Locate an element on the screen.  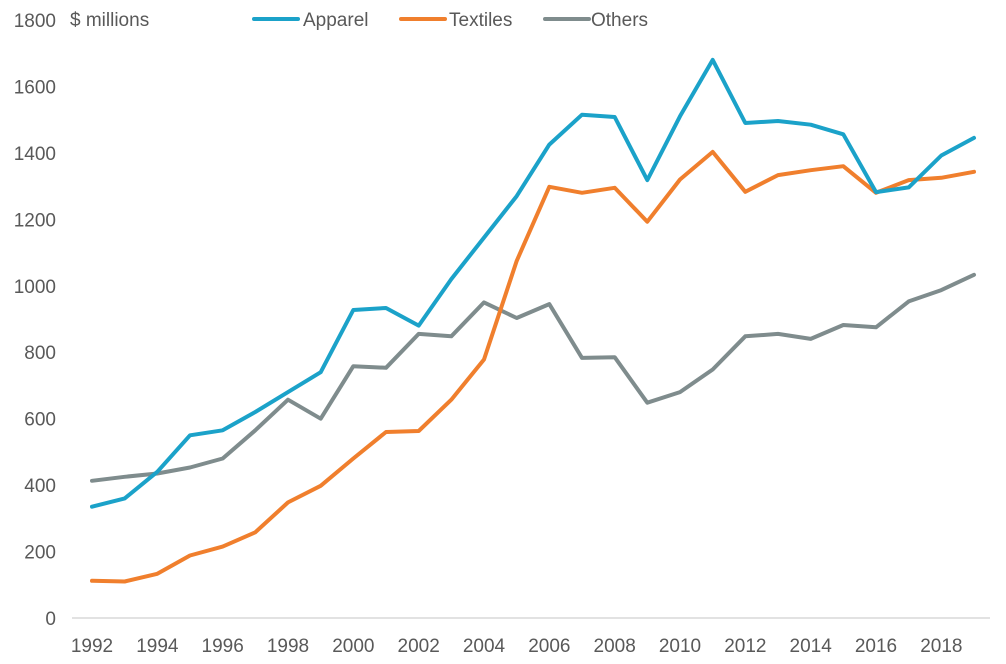
y-tick-label: 1400 is located at coordinates (35, 154).